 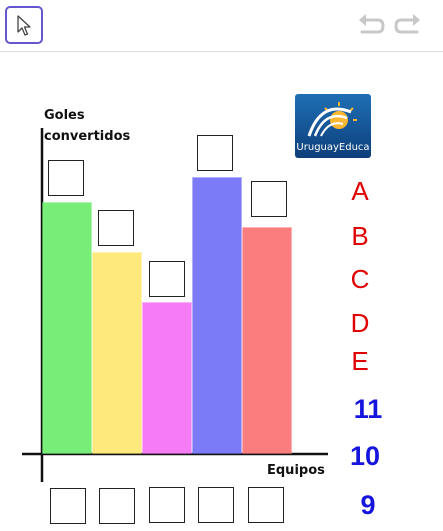 What do you see at coordinates (269, 199) in the screenshot?
I see `answer-box-top-e` at bounding box center [269, 199].